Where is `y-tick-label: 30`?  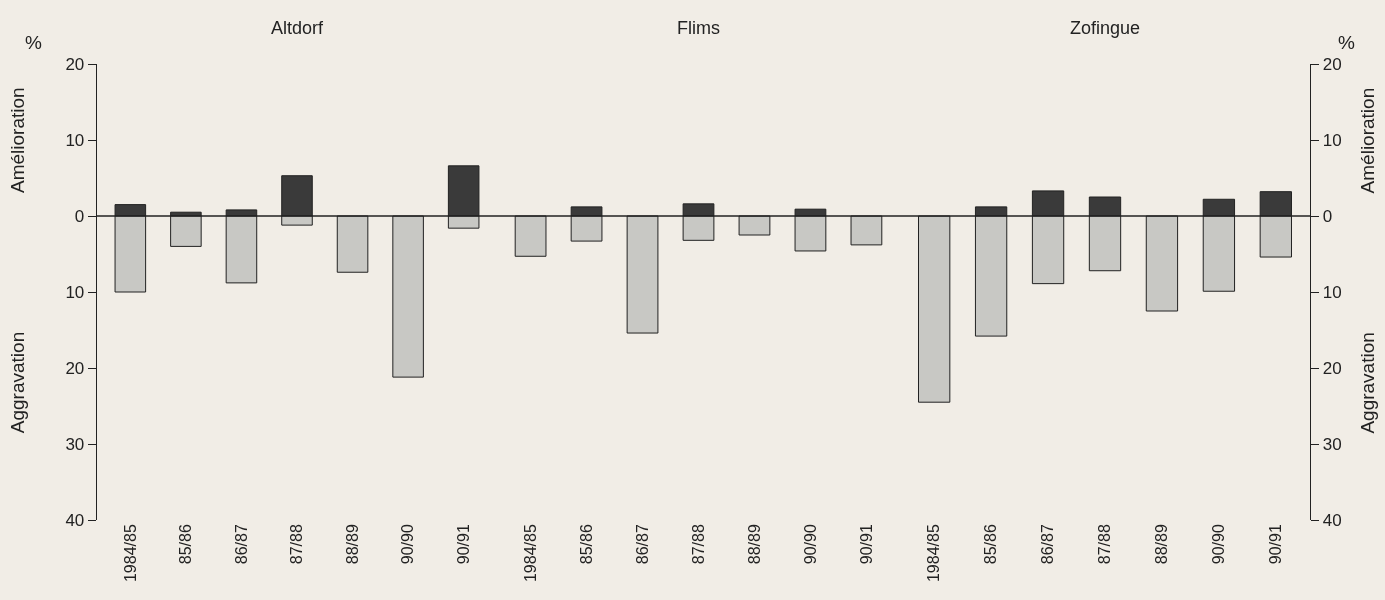
y-tick-label: 30 is located at coordinates (75, 444).